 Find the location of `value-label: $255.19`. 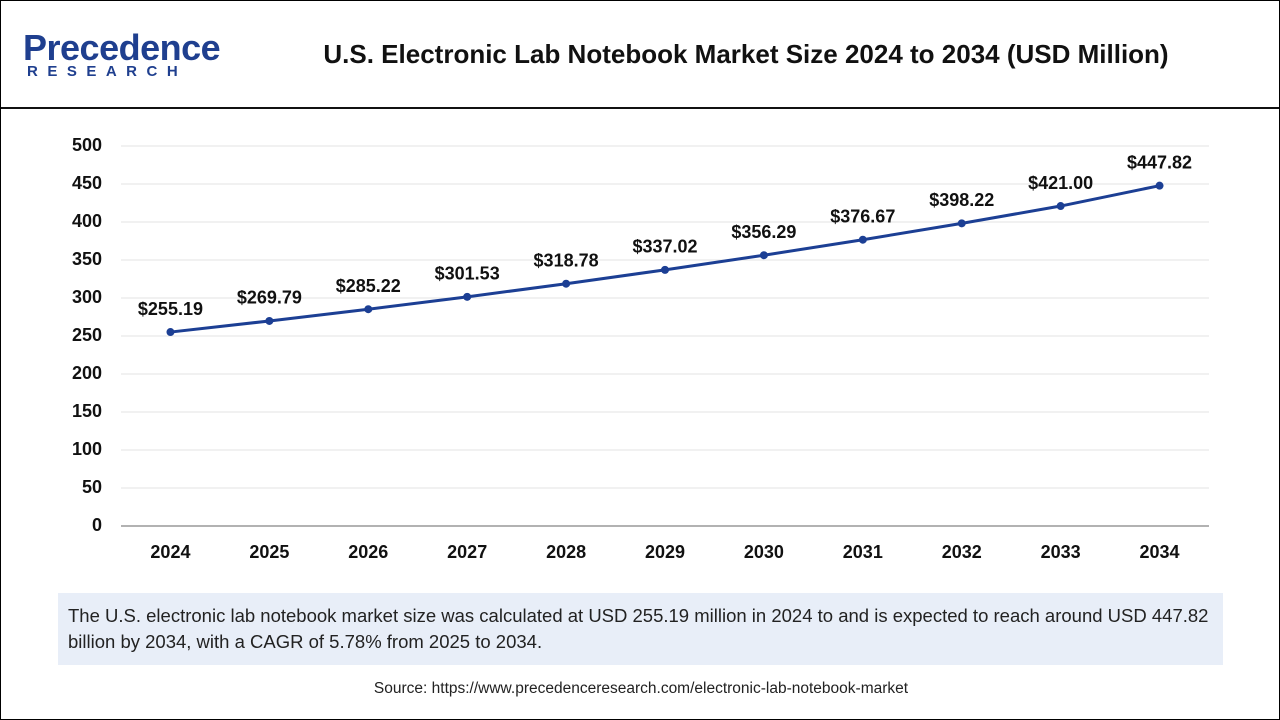

value-label: $255.19 is located at coordinates (170, 309).